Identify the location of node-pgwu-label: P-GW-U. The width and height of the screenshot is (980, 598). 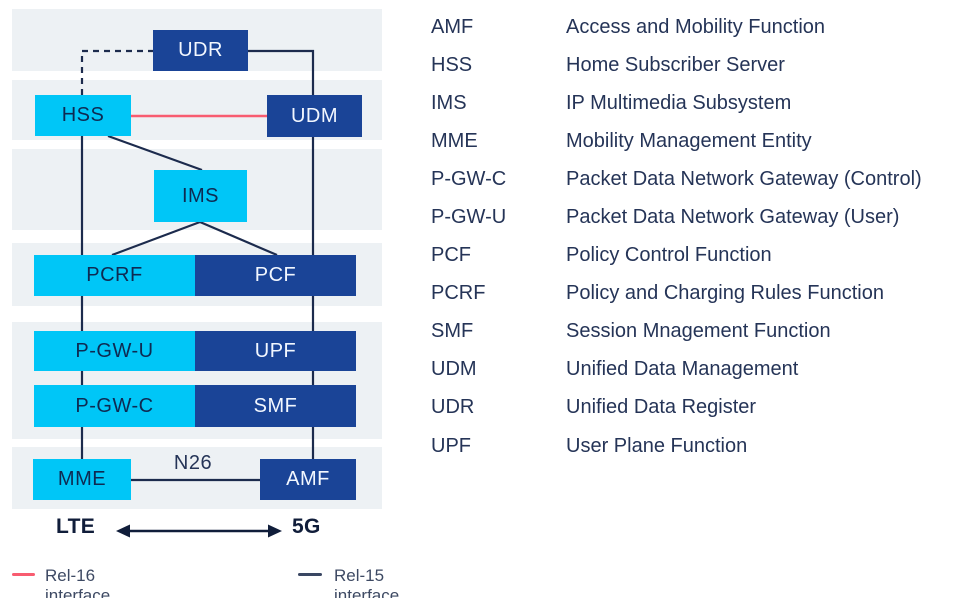
(114, 350).